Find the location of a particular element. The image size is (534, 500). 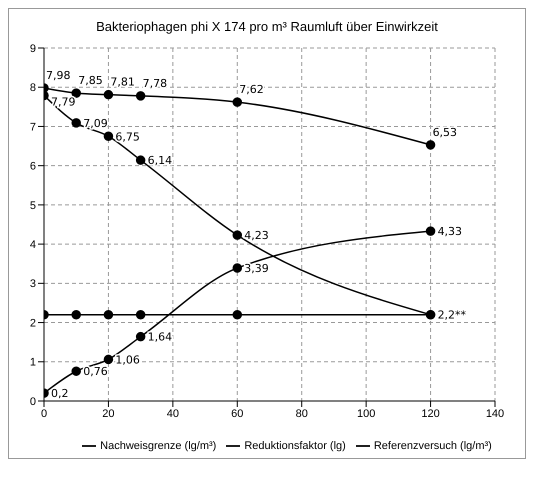

data-label: 0,76 is located at coordinates (95, 371).